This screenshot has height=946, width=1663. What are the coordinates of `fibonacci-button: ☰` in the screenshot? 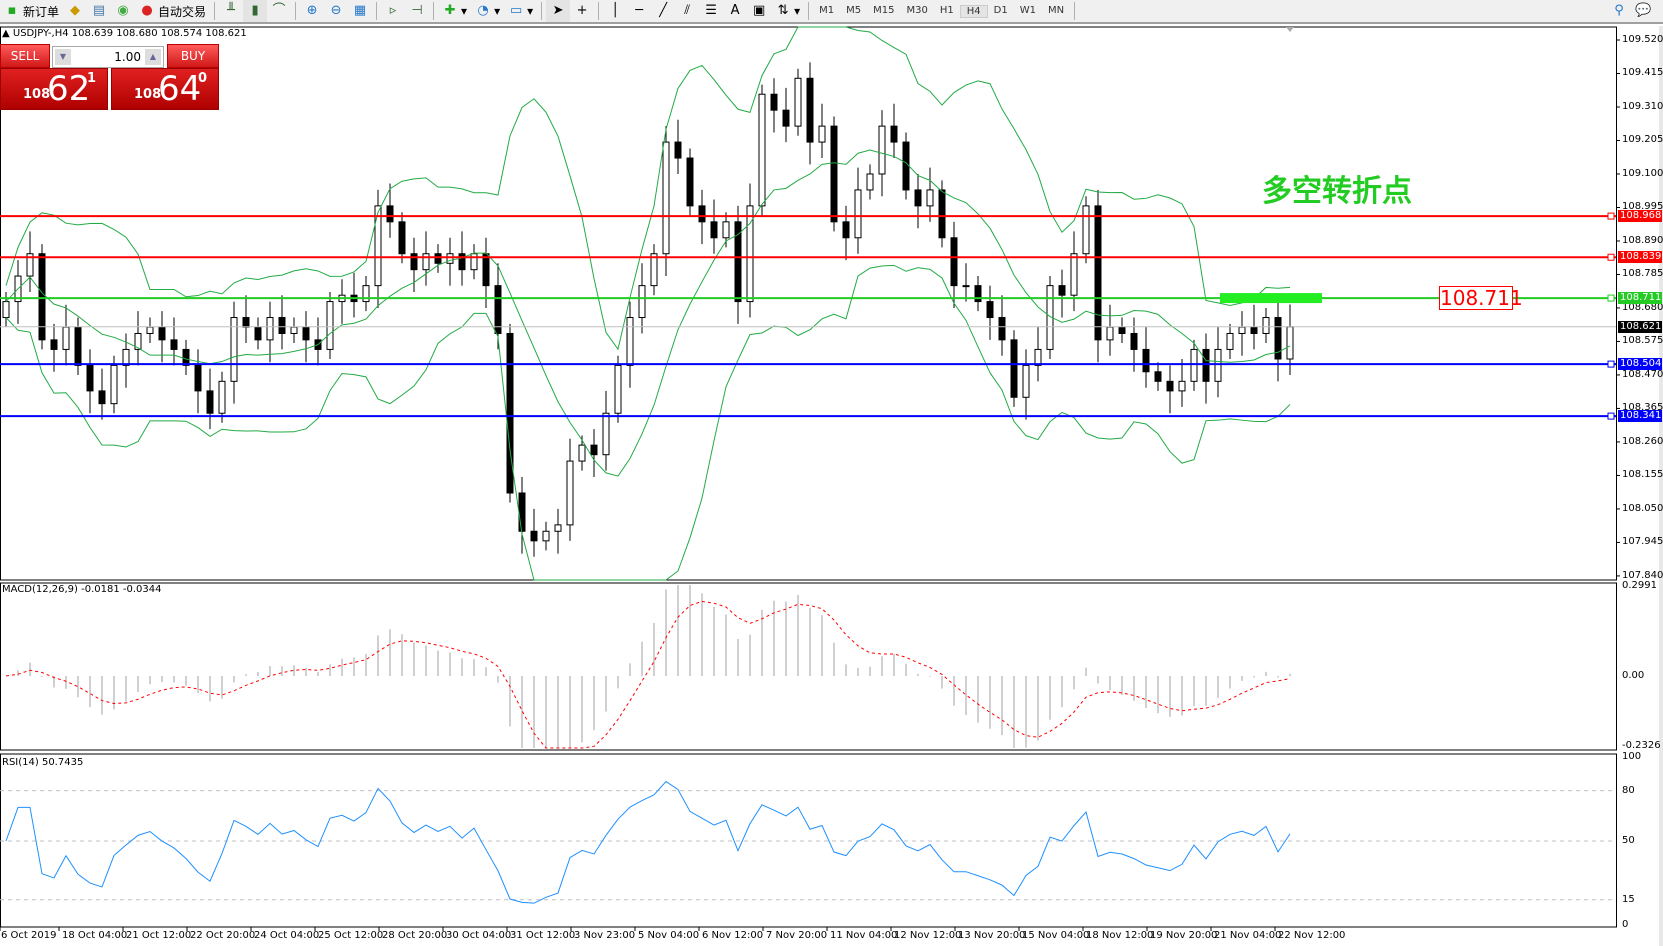 It's located at (711, 11).